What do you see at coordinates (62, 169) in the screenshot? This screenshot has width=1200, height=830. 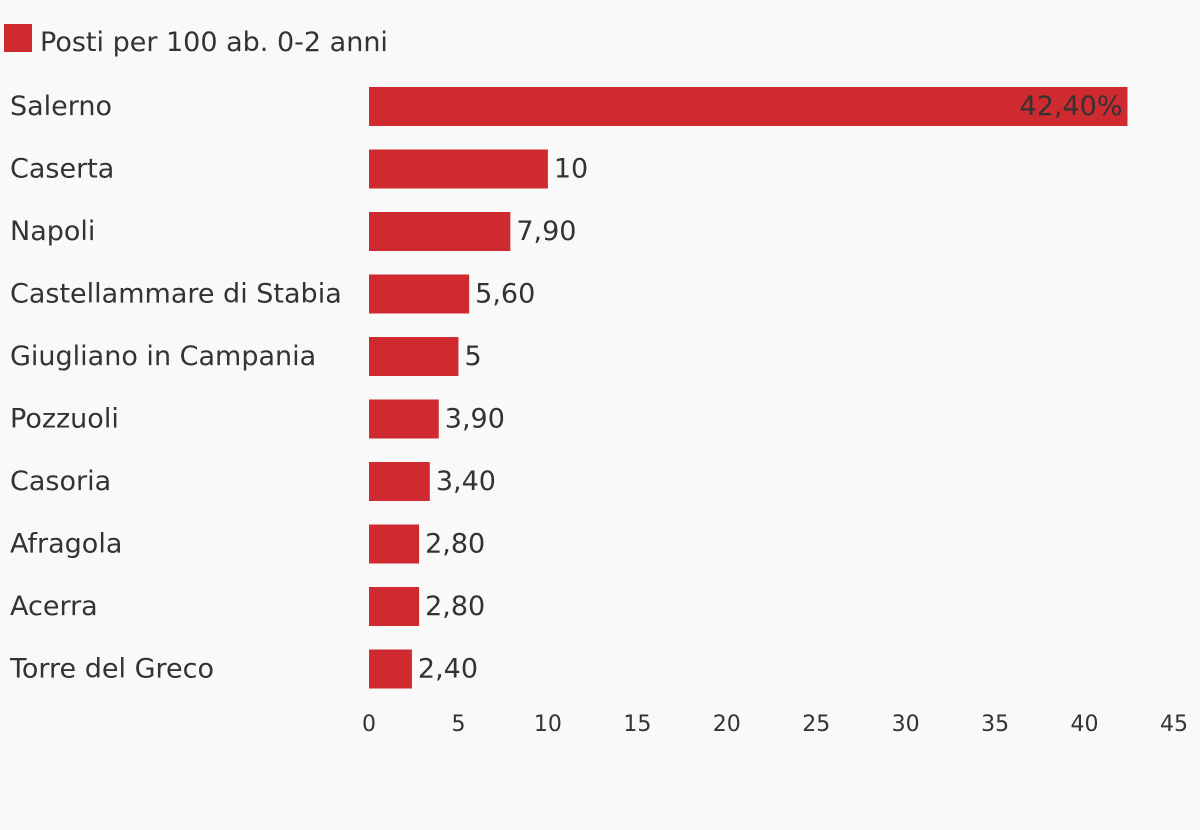 I see `category-label-caserta: Caserta` at bounding box center [62, 169].